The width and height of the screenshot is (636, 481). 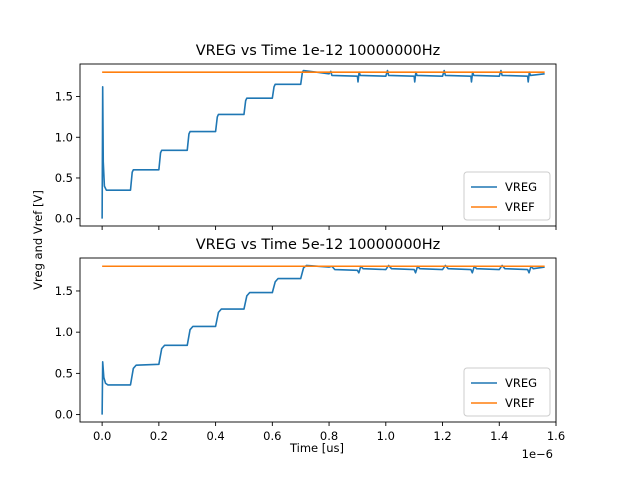 What do you see at coordinates (499, 436) in the screenshot?
I see `x-tick-label: 1.4` at bounding box center [499, 436].